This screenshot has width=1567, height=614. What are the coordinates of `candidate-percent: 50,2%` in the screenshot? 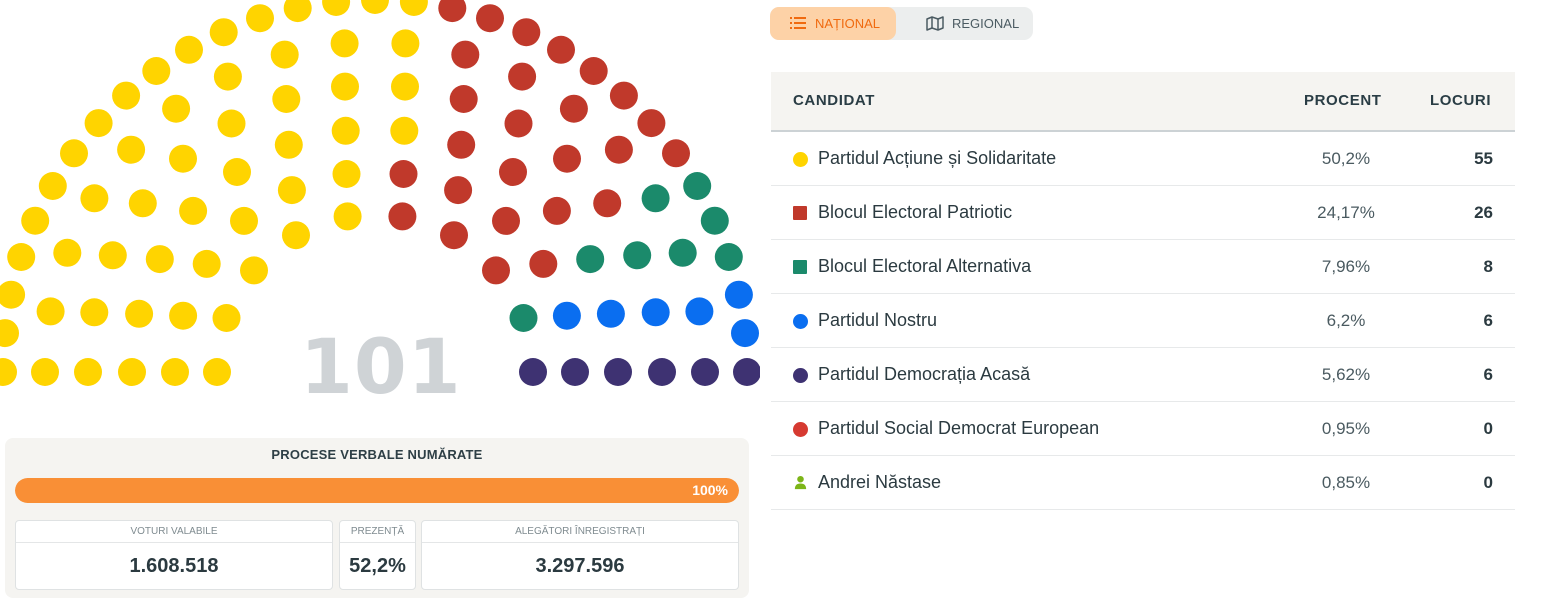 It's located at (1346, 158).